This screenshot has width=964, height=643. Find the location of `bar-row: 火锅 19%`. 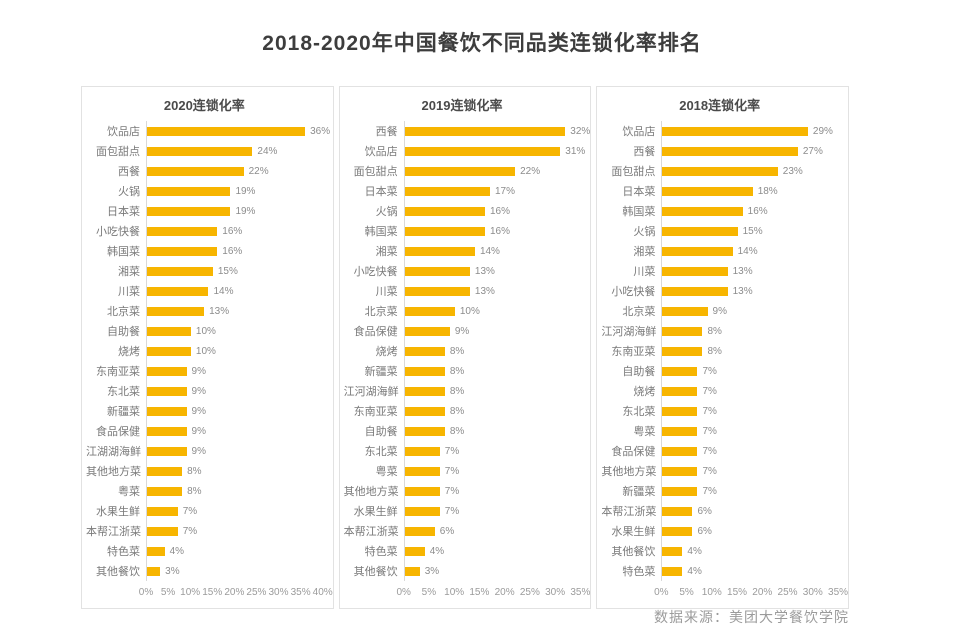

bar-row: 火锅 19% is located at coordinates (204, 191).